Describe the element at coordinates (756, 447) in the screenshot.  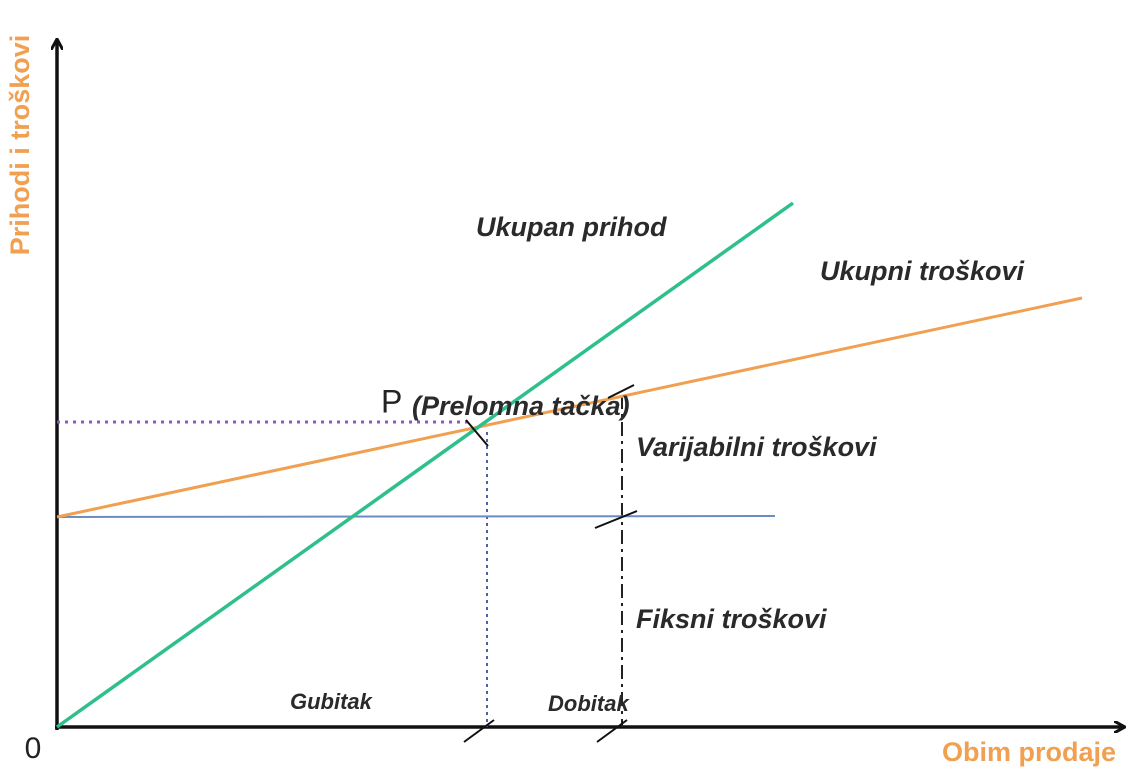
I see `label: Varijabilni troškovi` at that location.